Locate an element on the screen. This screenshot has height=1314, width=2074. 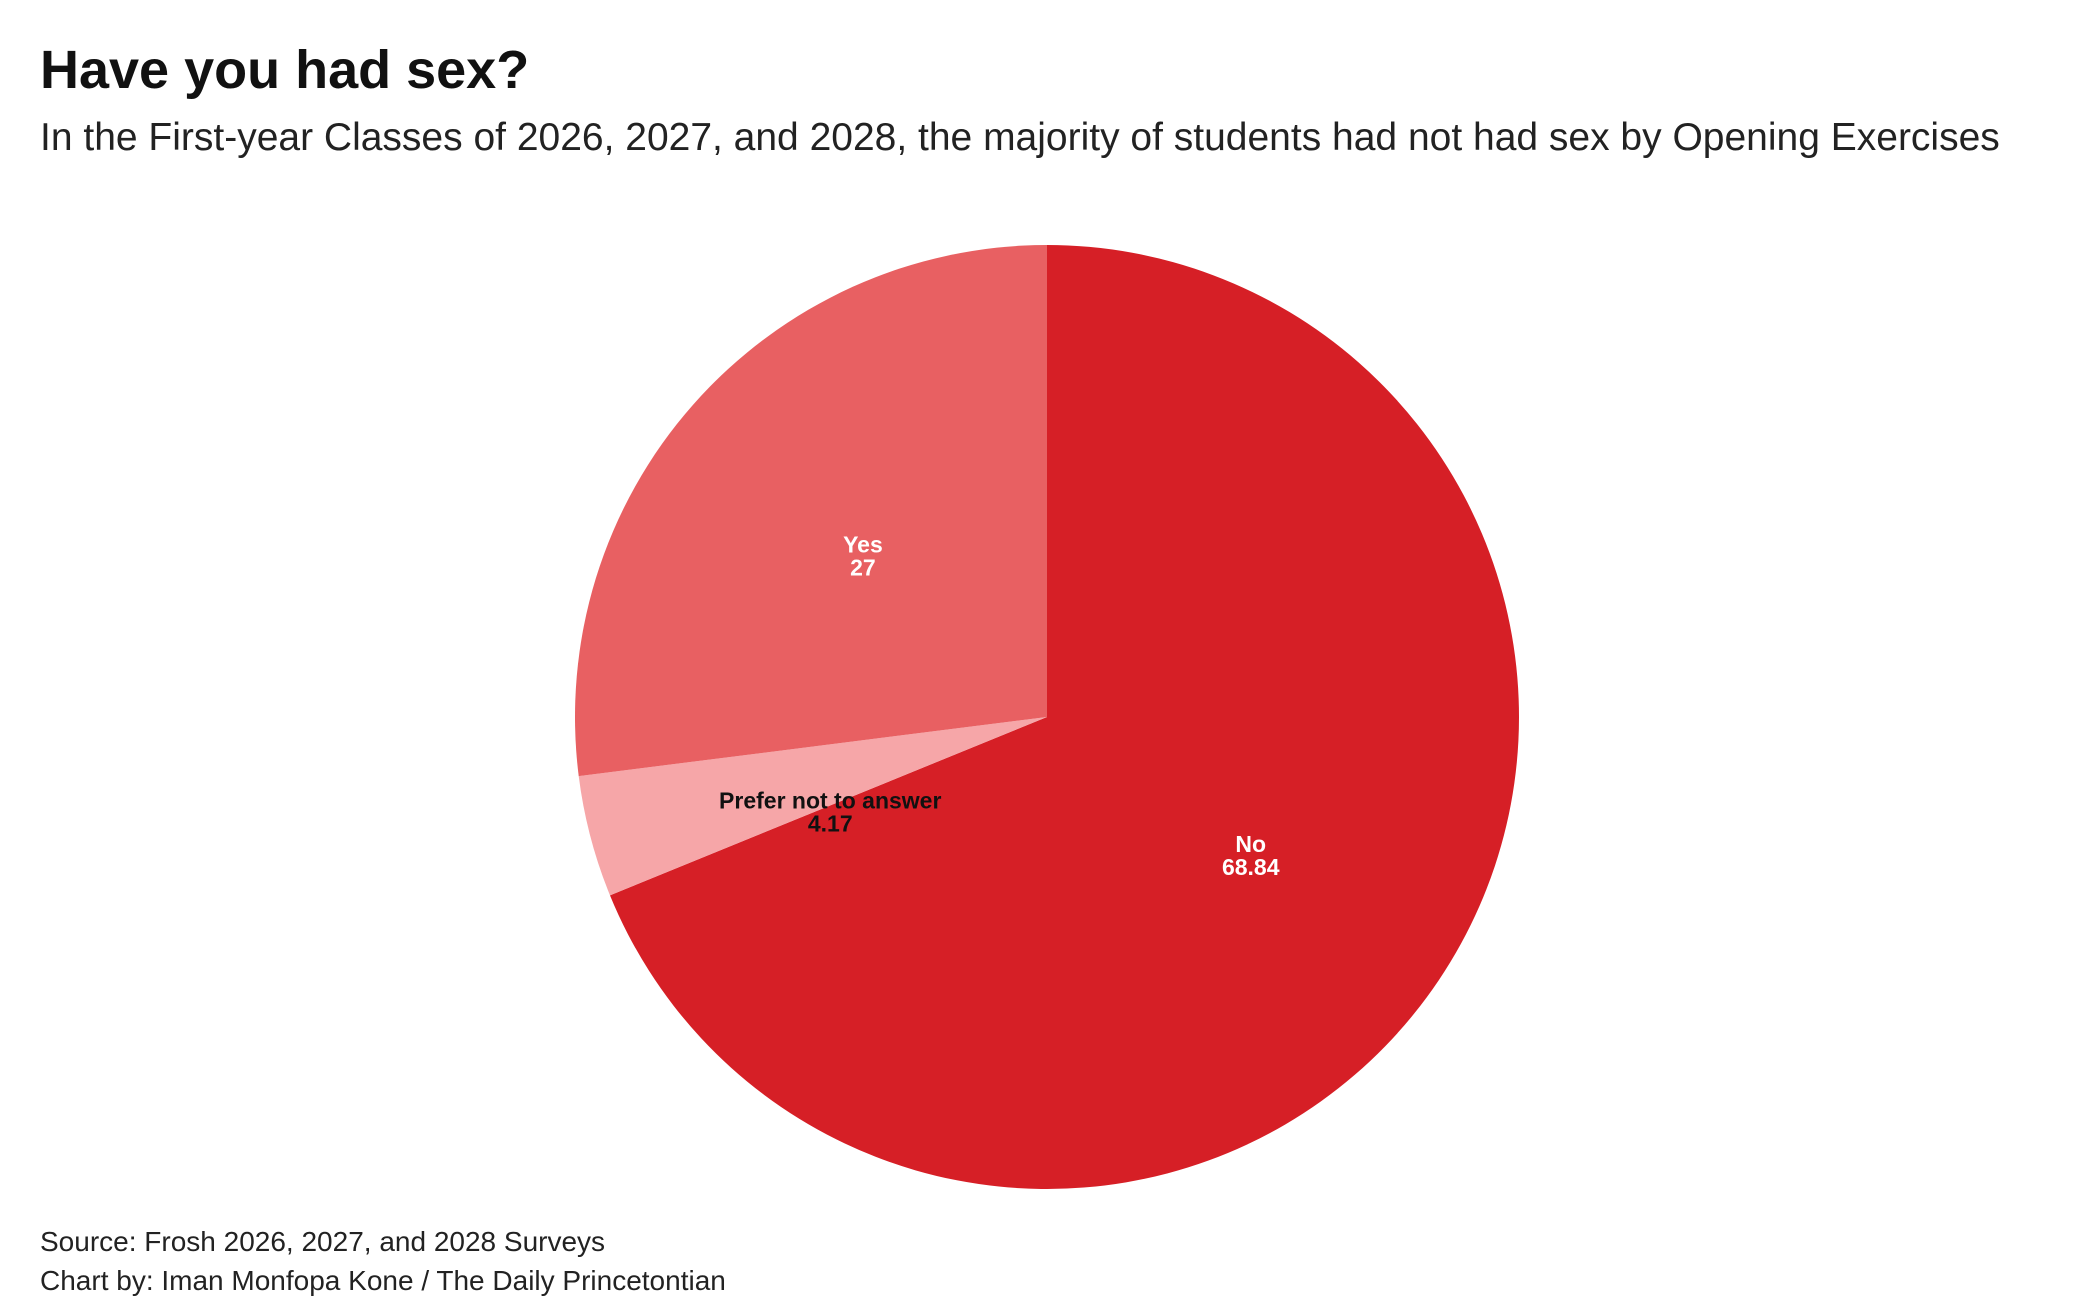
pie-slice-prefer-not-to-answer is located at coordinates (812, 806).